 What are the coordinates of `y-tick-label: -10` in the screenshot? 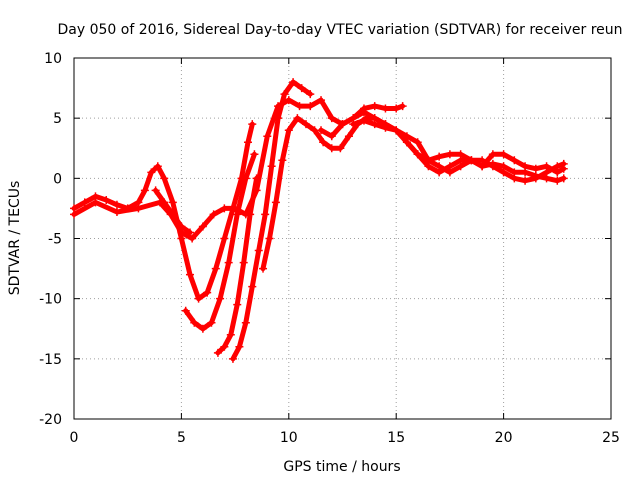 It's located at (50, 300).